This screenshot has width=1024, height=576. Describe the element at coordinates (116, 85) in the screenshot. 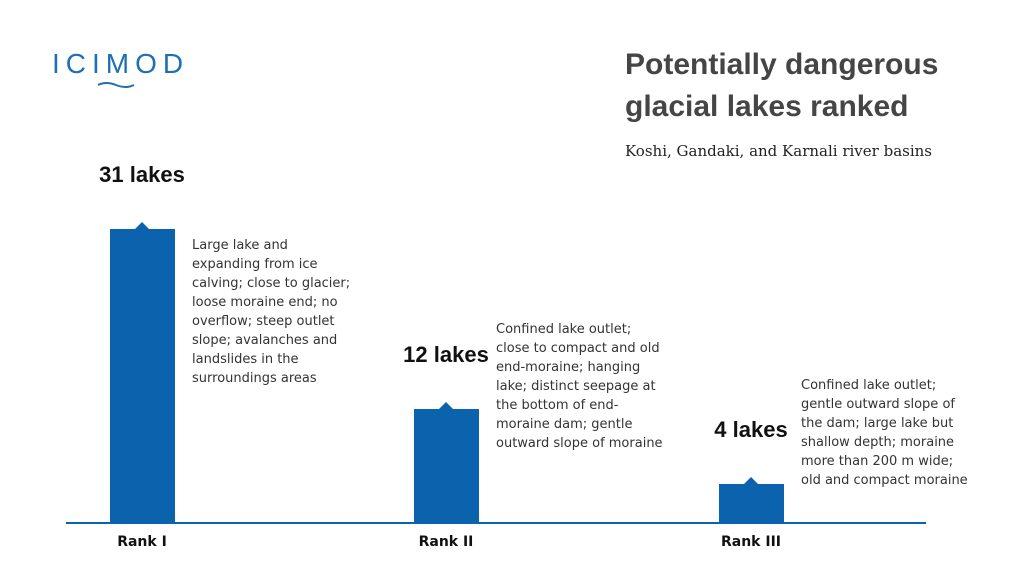

I see `logo-wave` at that location.